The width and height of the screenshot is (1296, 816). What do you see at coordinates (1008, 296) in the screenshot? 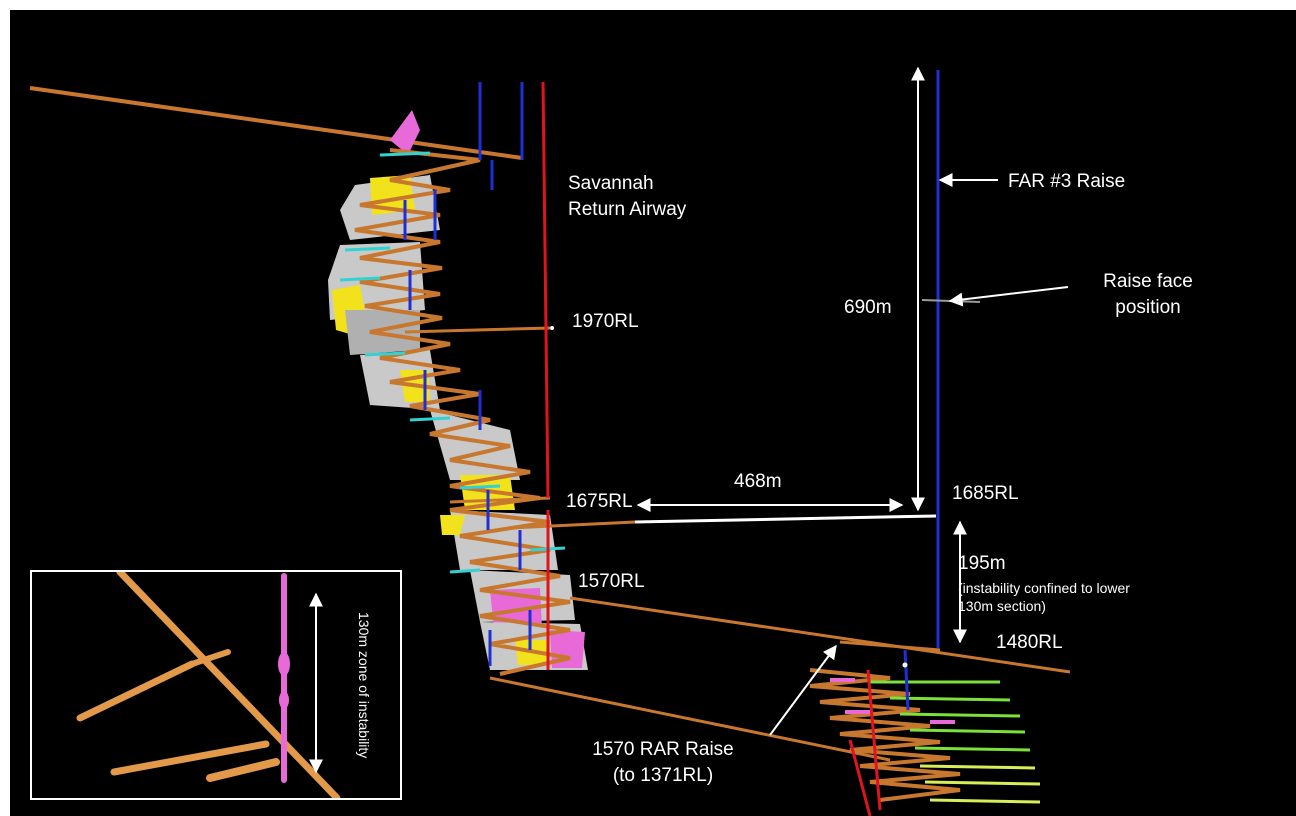
I see `arrow-raise-face` at bounding box center [1008, 296].